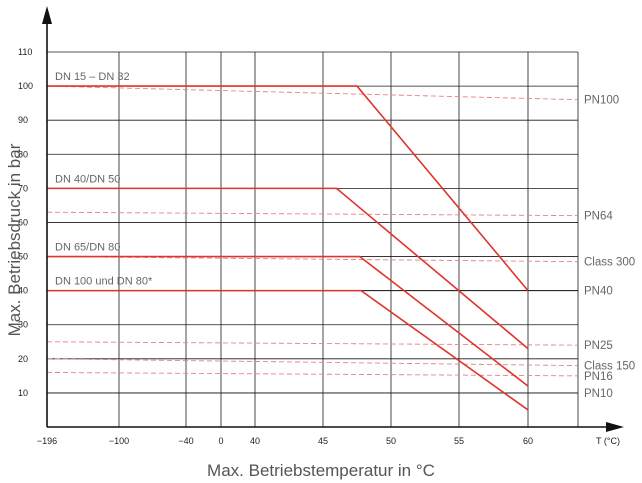  What do you see at coordinates (23, 359) in the screenshot?
I see `y-tick-label: 20` at bounding box center [23, 359].